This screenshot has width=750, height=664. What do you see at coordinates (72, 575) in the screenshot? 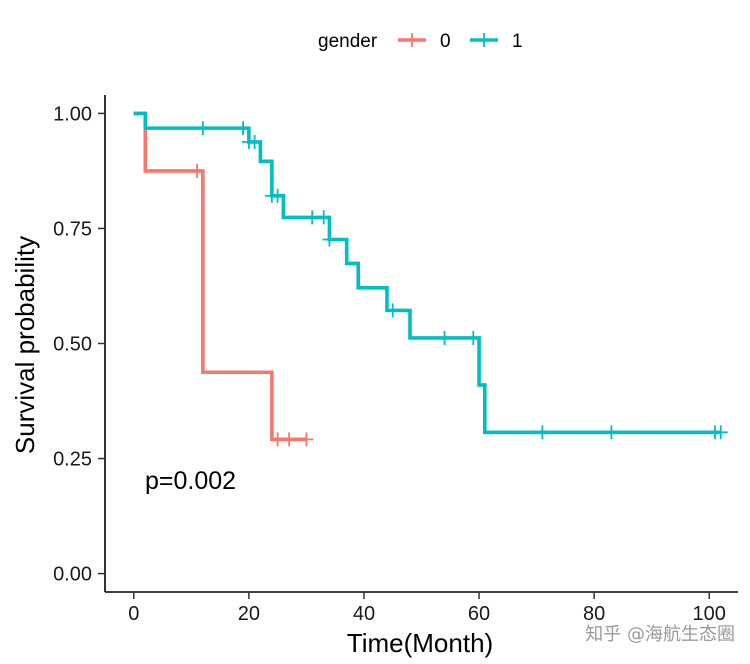
I see `y-tick-label: 0.00` at bounding box center [72, 575].